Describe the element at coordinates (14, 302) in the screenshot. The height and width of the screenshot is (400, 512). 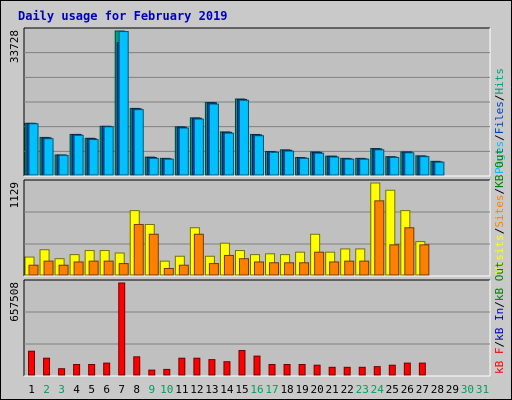
I see `panel-kbytes-ymax-label: 657508` at that location.